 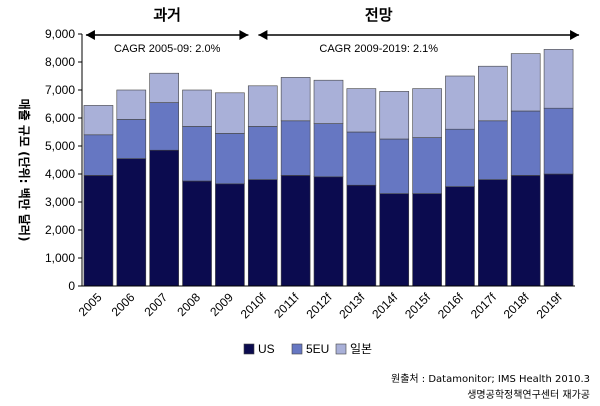 What do you see at coordinates (418, 306) in the screenshot?
I see `x-tick-label: 2015f` at bounding box center [418, 306].